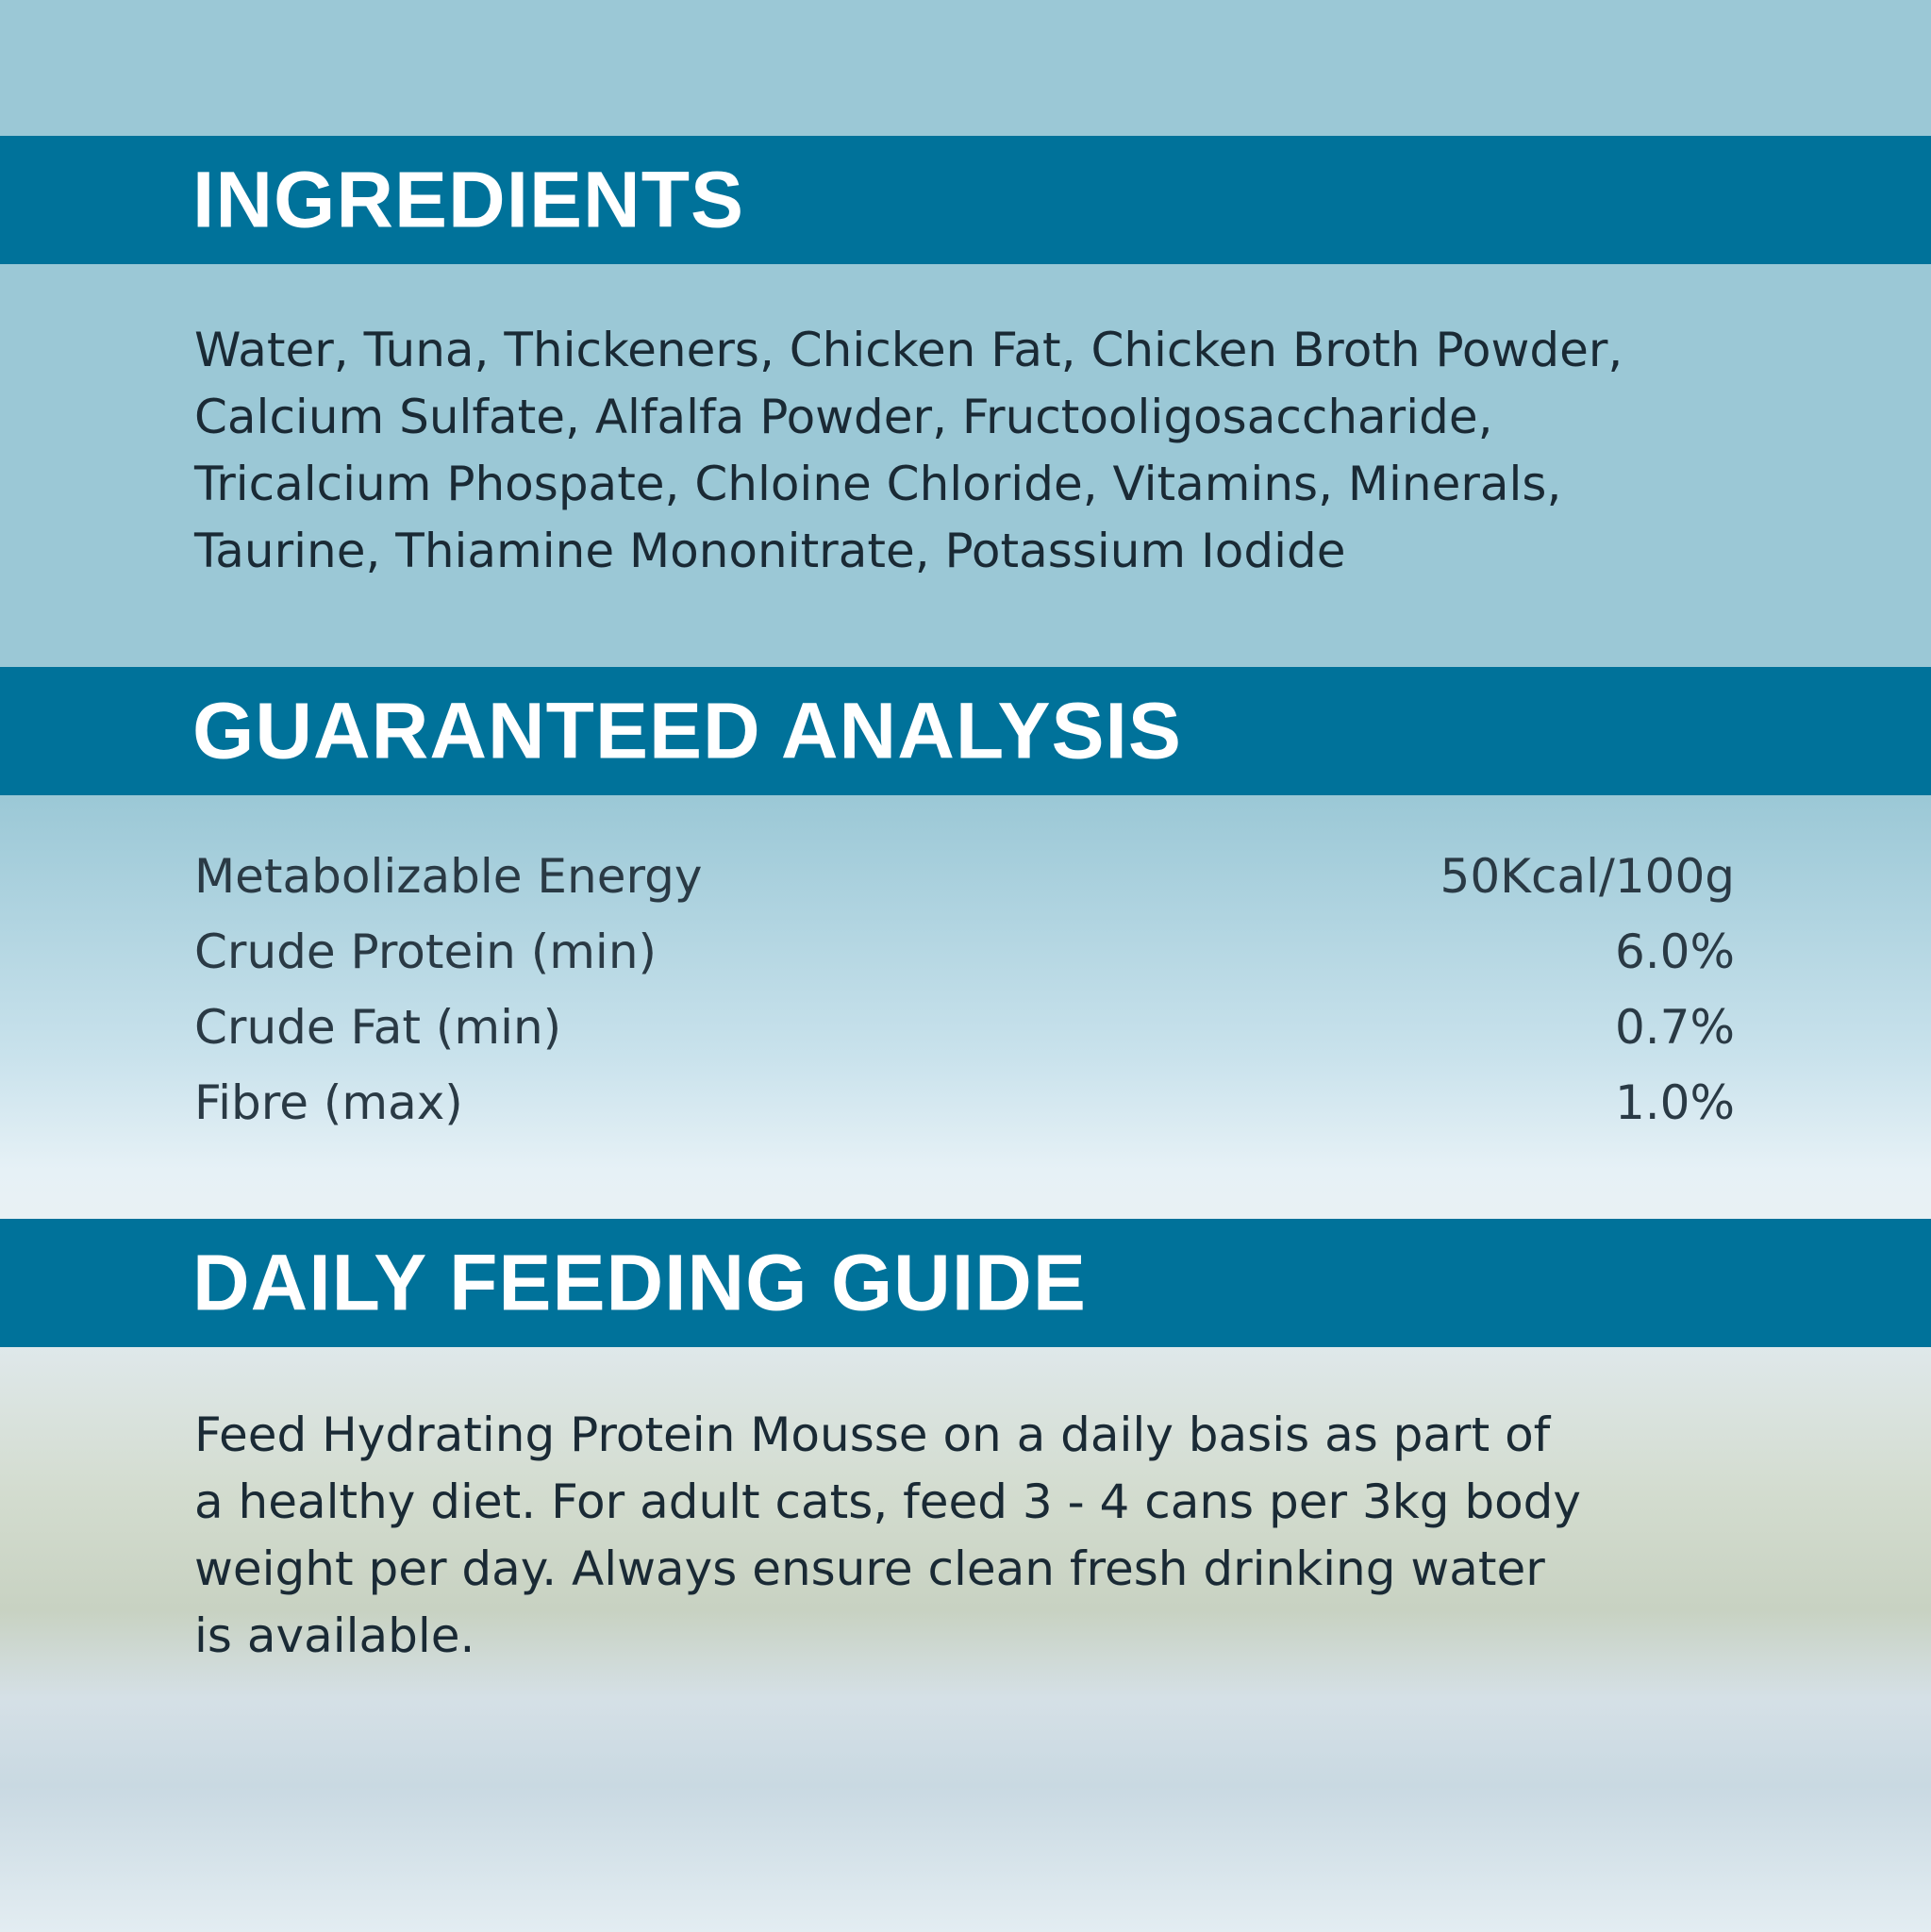  I want to click on analysis-row: Crude Fat (min) 0.7%, so click(964, 1027).